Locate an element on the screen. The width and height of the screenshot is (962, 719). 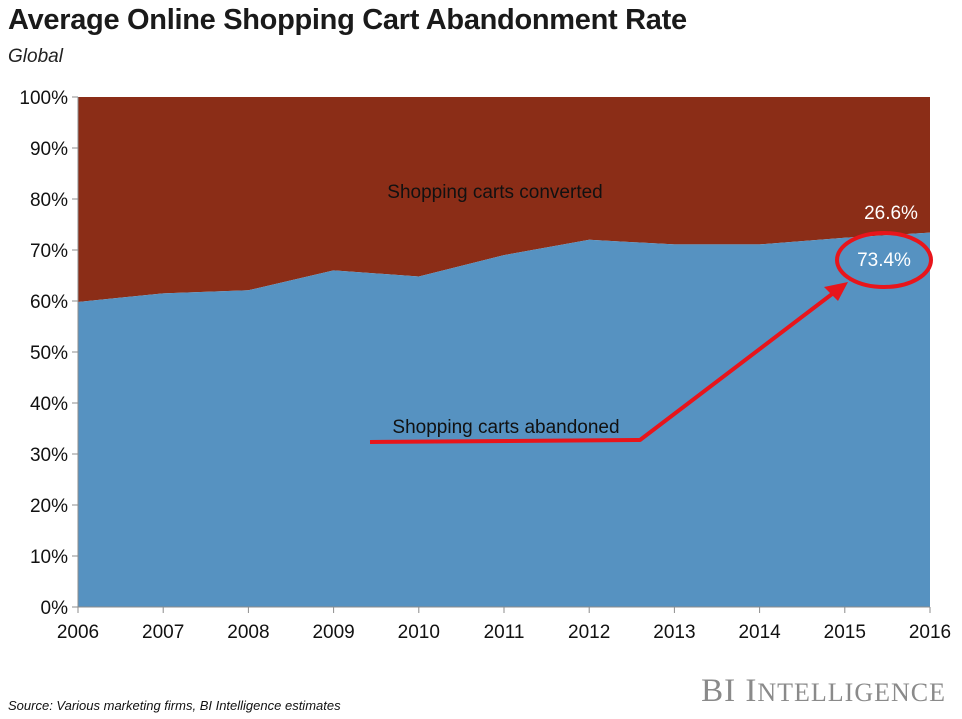
brand-logo: BI INTELLIGENCE is located at coordinates (823, 691).